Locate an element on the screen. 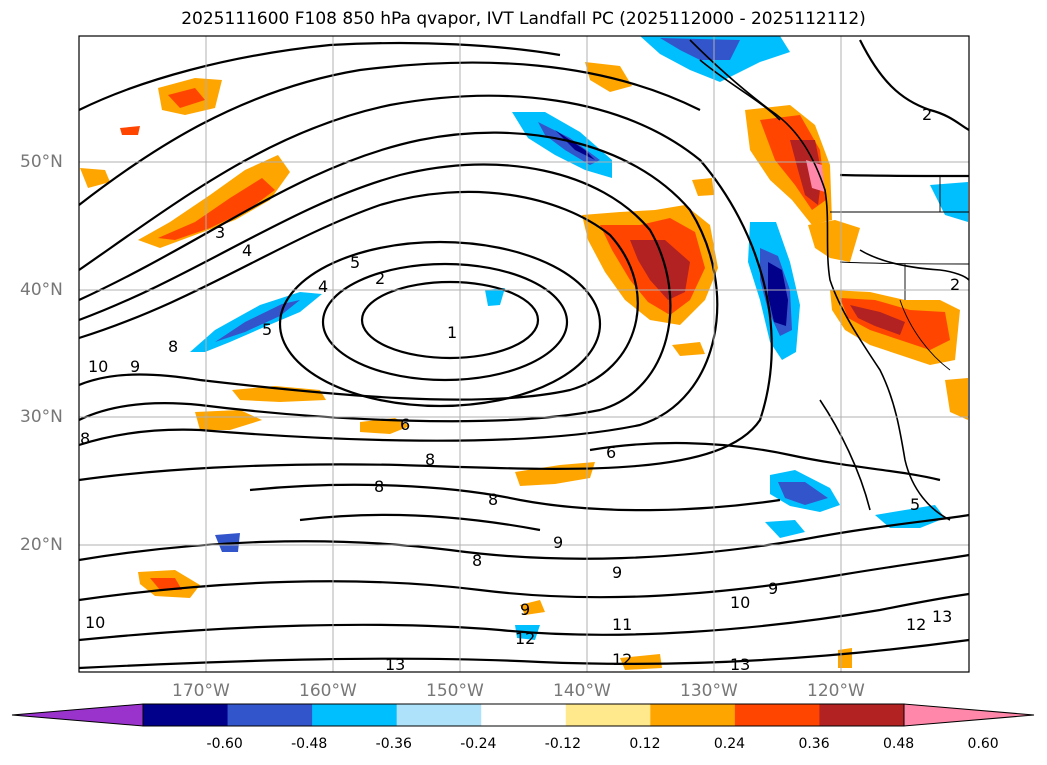  contour-label: 1 is located at coordinates (452, 332).